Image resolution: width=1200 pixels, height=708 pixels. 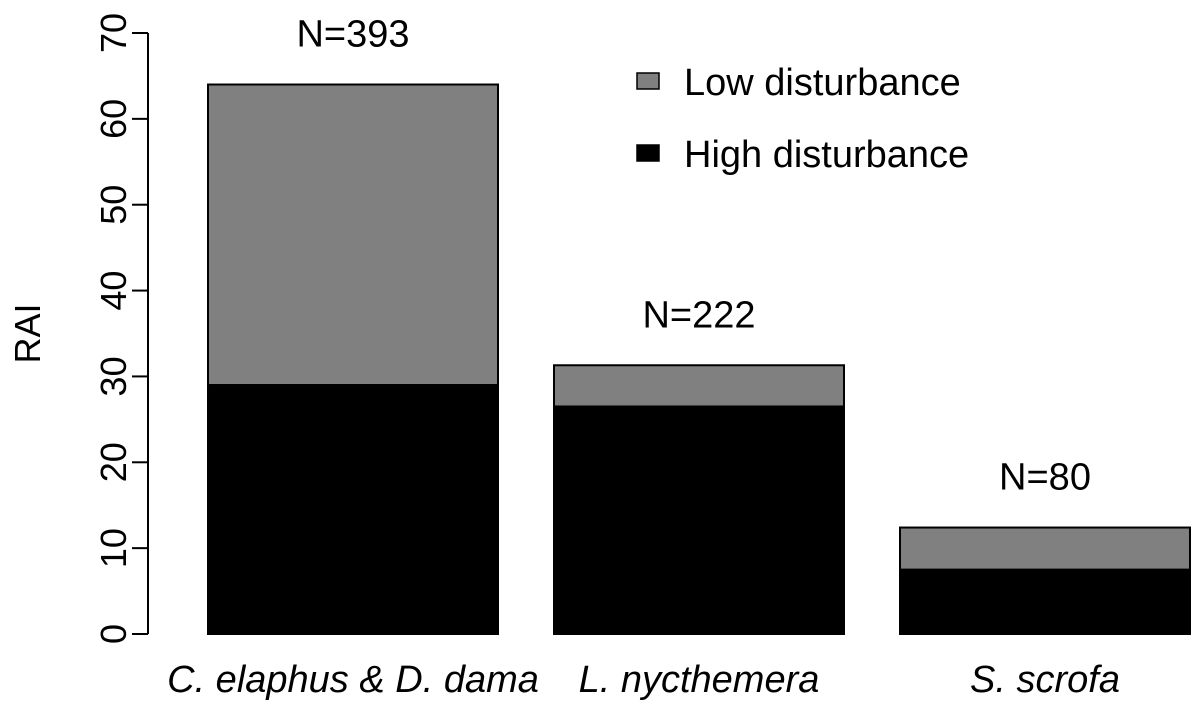 What do you see at coordinates (113, 634) in the screenshot?
I see `y-tick-label: 0` at bounding box center [113, 634].